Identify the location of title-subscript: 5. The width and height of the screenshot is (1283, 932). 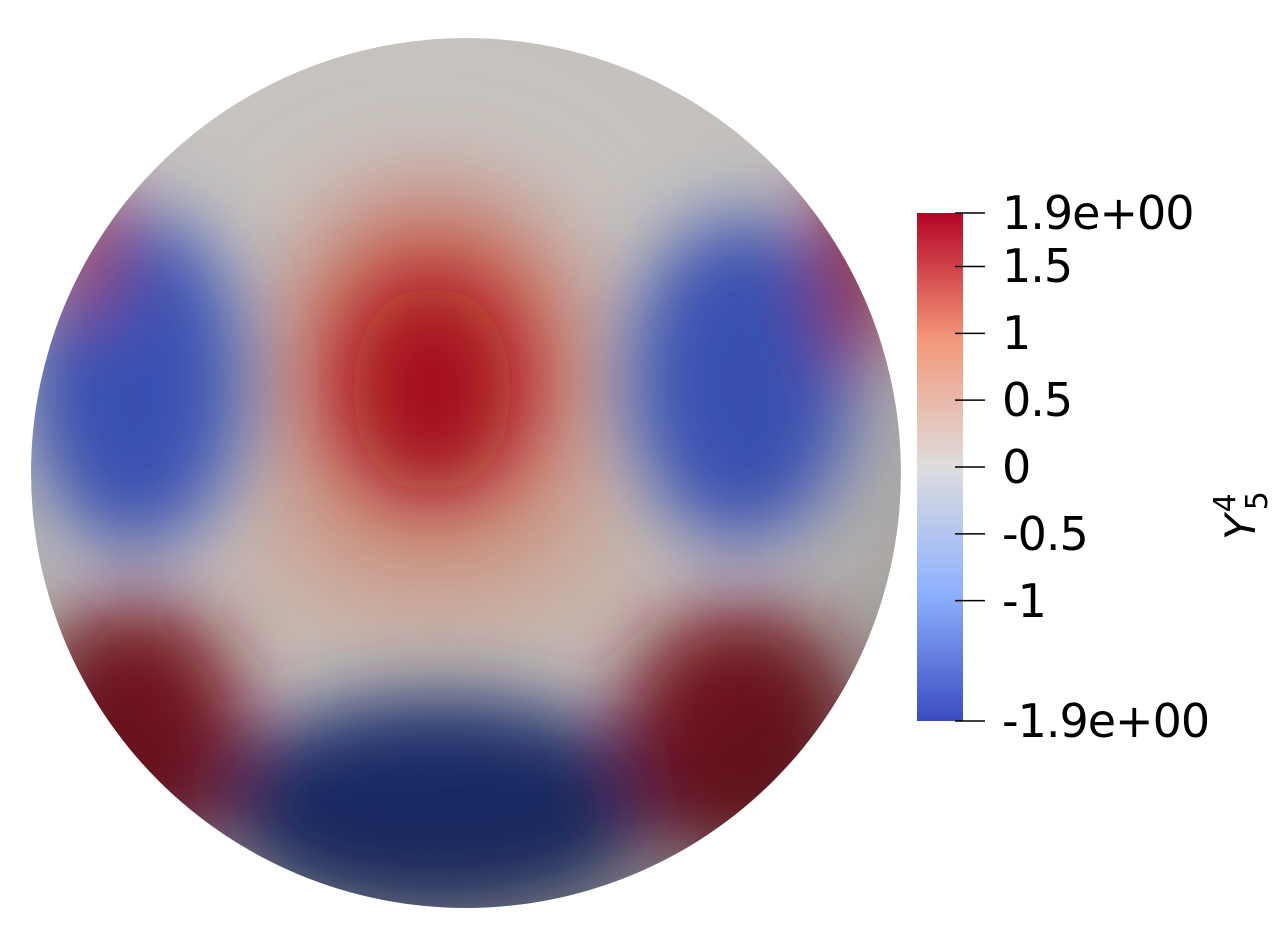
(1257, 501).